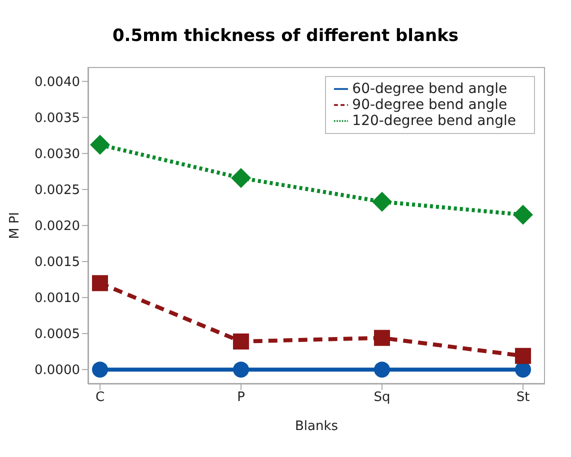 This screenshot has width=571, height=457. Describe the element at coordinates (57, 298) in the screenshot. I see `y-tick-label: 0.0010` at that location.